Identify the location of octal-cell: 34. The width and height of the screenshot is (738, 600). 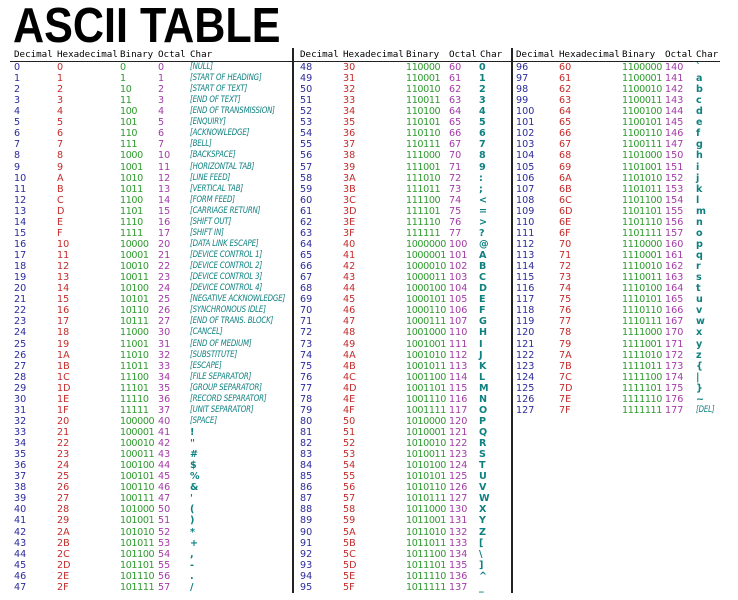
(164, 377).